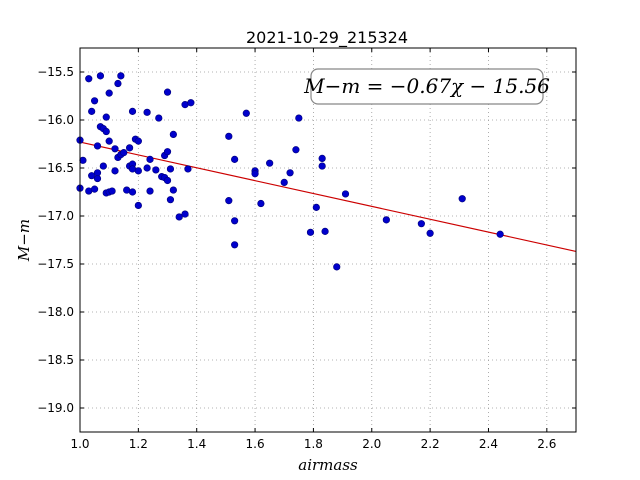  I want to click on y-axis-label: M−m, so click(24, 240).